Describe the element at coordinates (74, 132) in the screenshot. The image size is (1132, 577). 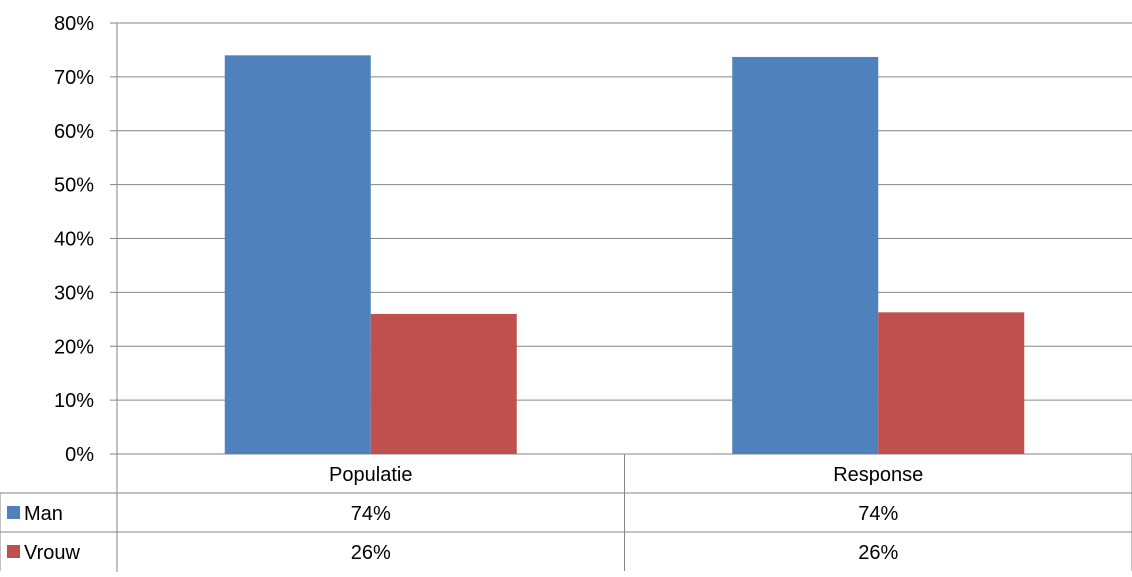
I see `y-tick-label: 60%` at that location.